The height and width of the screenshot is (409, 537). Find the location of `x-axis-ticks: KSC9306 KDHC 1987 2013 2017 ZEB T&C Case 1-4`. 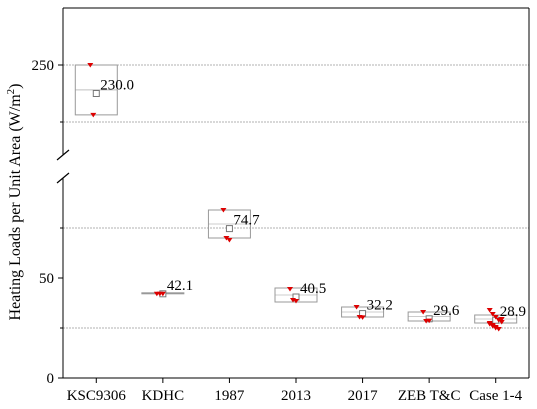

x-axis-ticks: KSC9306 KDHC 1987 2013 2017 ZEB T&C Case 1-4 is located at coordinates (295, 391).